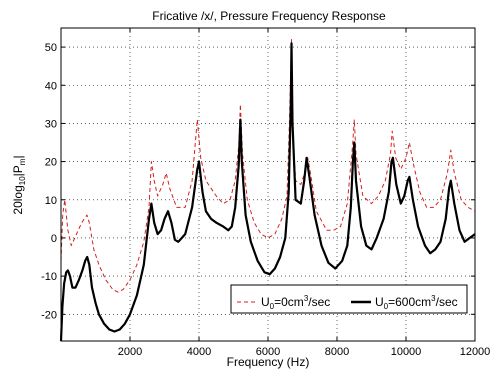 The height and width of the screenshot is (373, 490). What do you see at coordinates (54, 239) in the screenshot?
I see `y-tick-label-2: 0` at bounding box center [54, 239].